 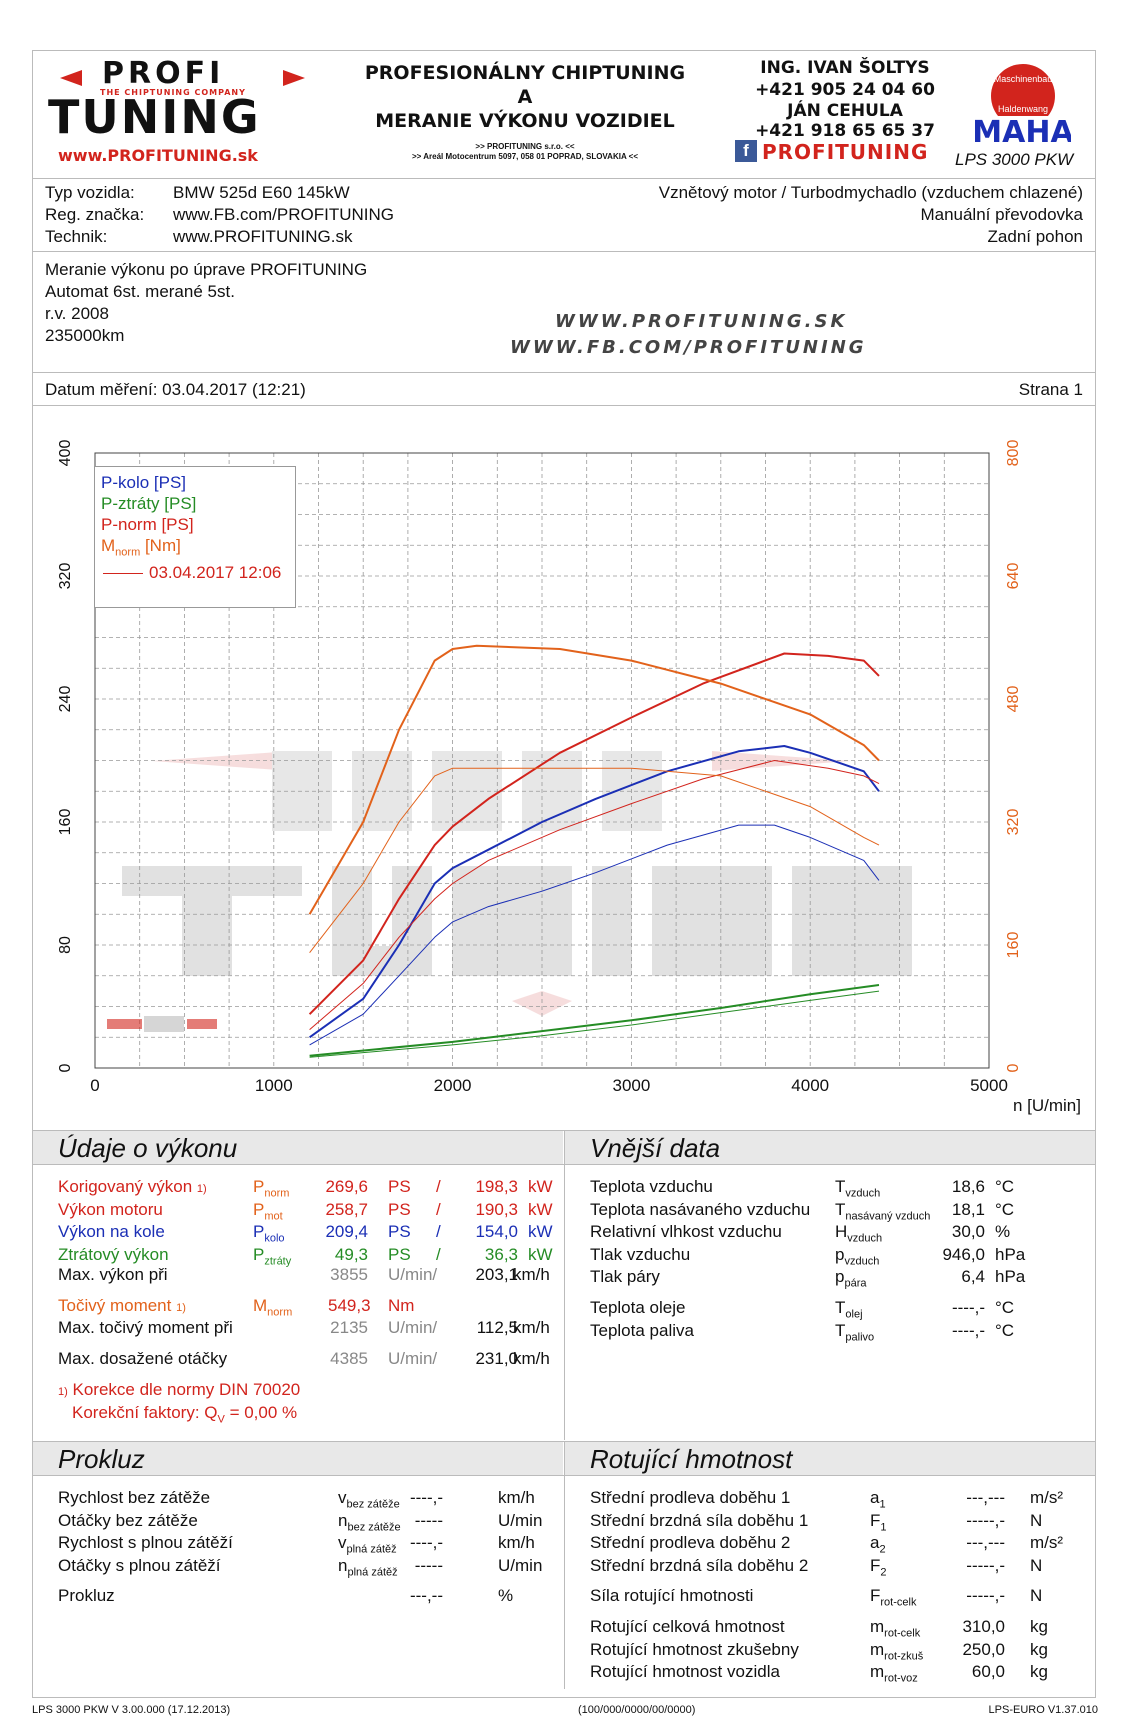 What do you see at coordinates (520, 1565) in the screenshot?
I see `slip-unit: U/min` at bounding box center [520, 1565].